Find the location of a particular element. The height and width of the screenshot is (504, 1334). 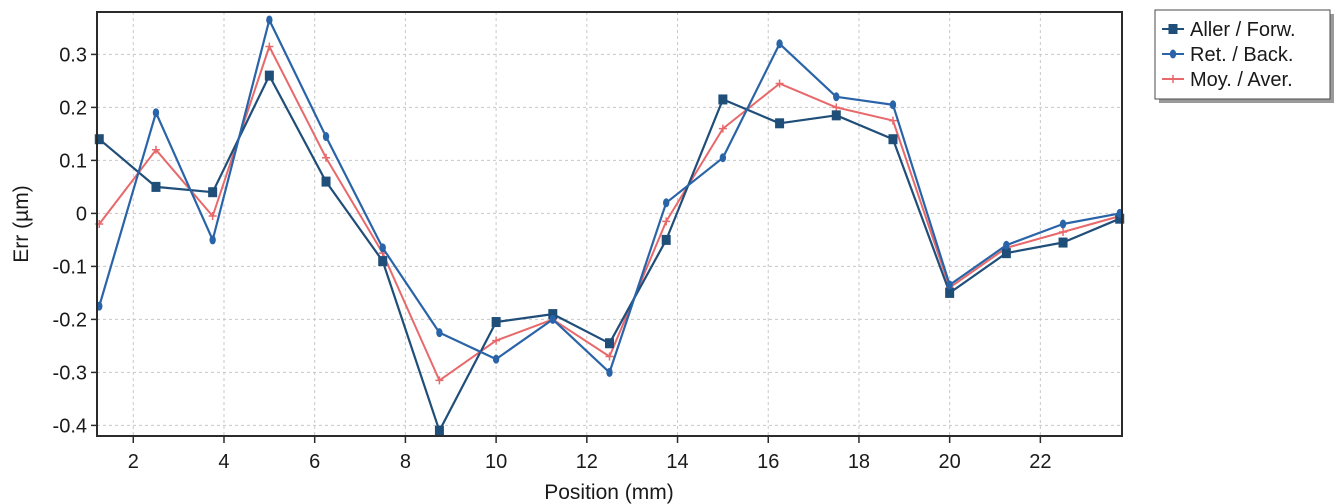

legend-item: Moy. / Aver. is located at coordinates (1227, 80).